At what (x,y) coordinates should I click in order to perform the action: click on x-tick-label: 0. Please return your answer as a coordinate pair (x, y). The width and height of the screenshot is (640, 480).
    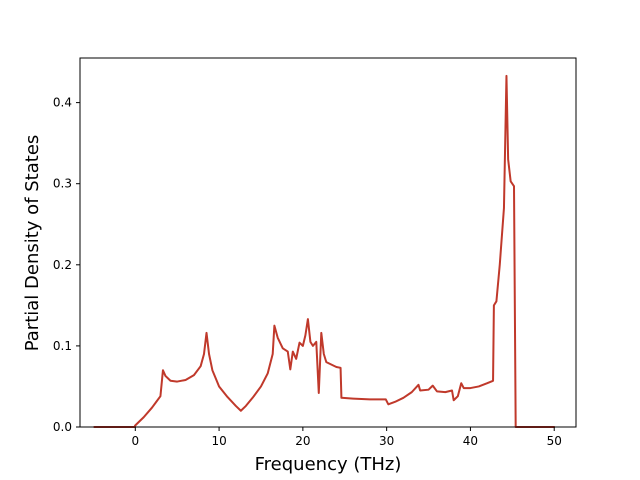
    Looking at the image, I should click on (135, 441).